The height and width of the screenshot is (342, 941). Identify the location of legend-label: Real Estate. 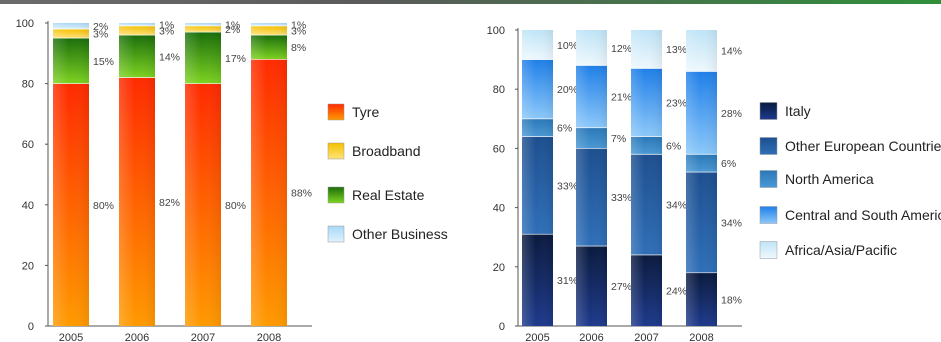
(388, 195).